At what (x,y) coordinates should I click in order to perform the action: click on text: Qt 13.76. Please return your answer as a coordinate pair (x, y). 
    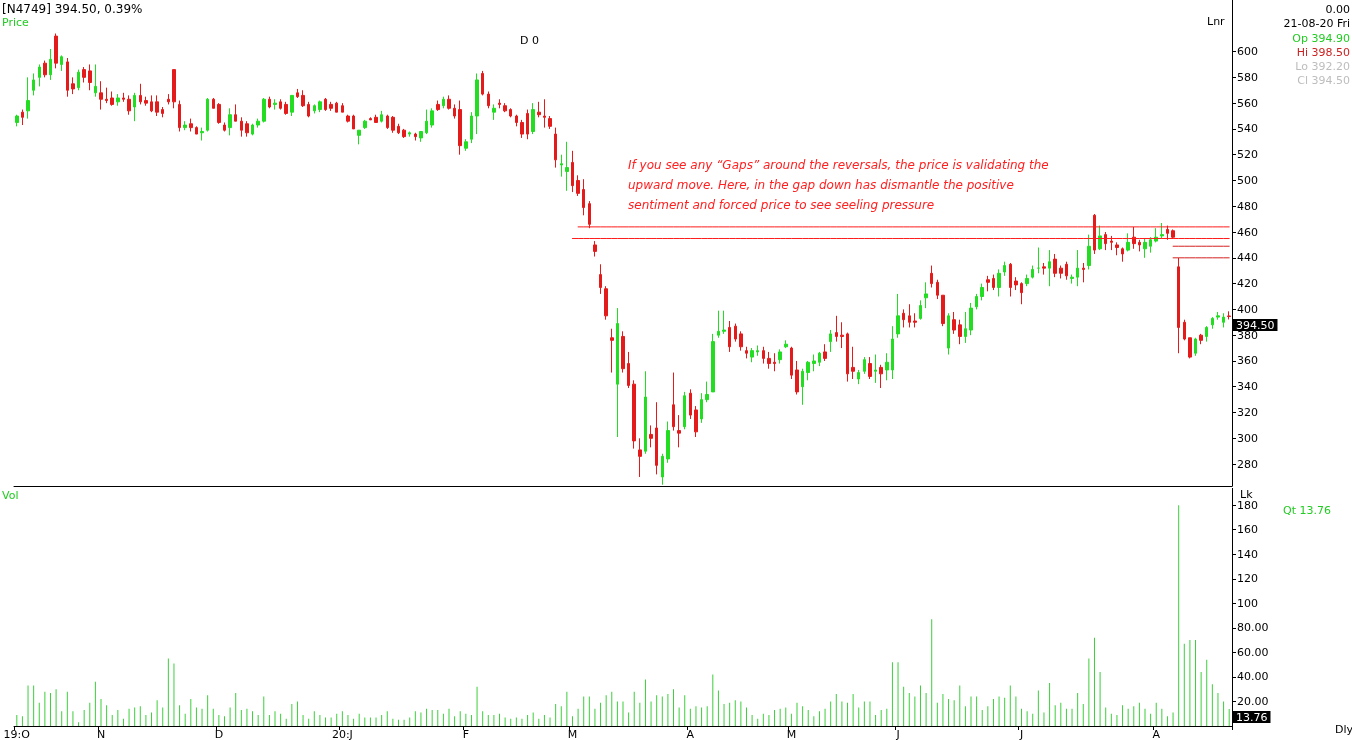
    Looking at the image, I should click on (1307, 510).